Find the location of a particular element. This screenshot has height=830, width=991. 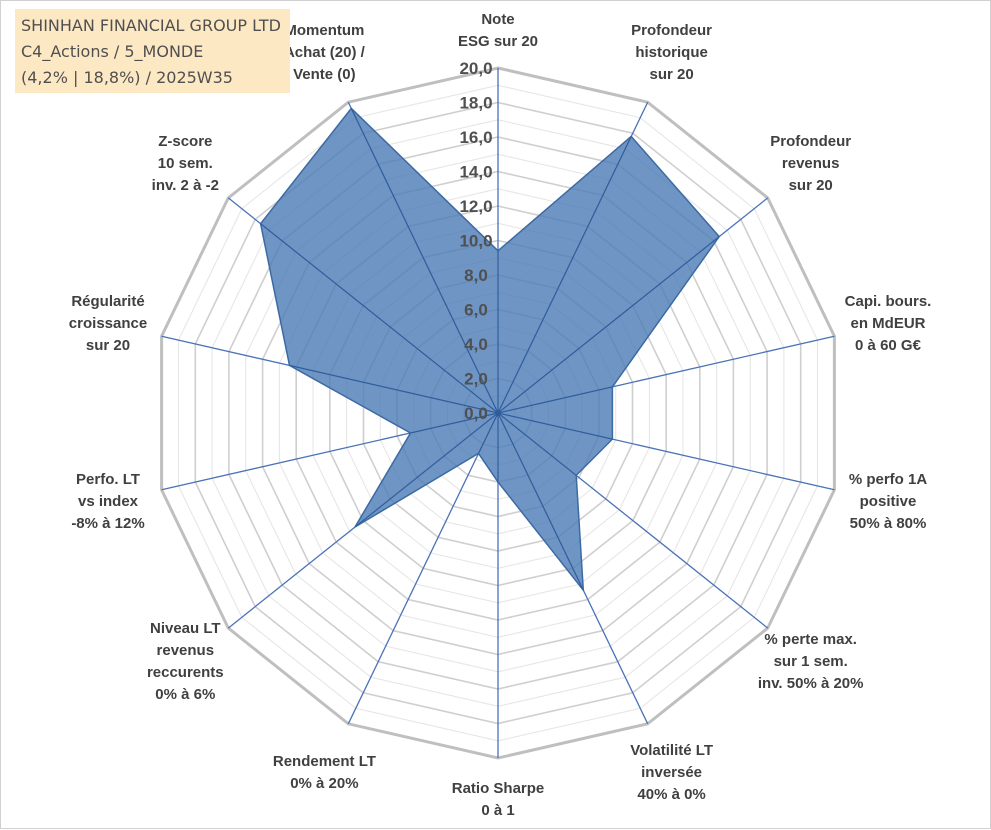

tick-label: 20,0 is located at coordinates (475, 68).